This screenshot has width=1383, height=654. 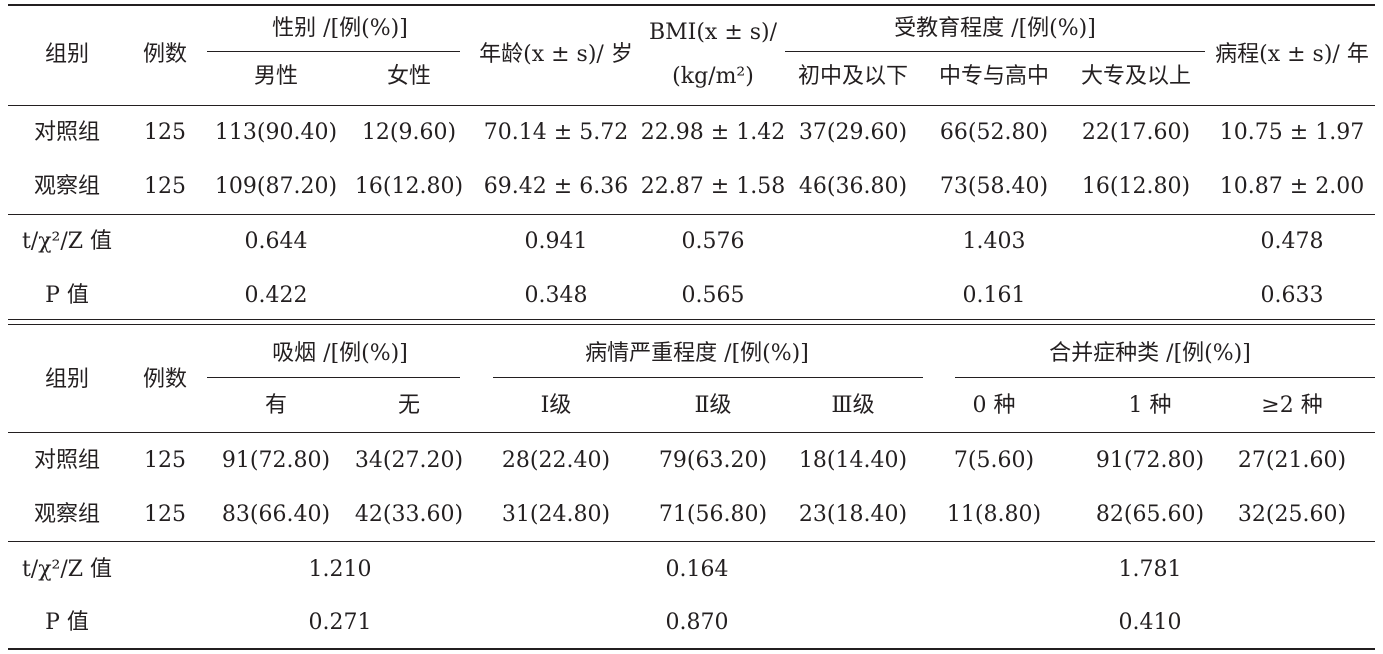 What do you see at coordinates (994, 460) in the screenshot?
I see `t2-row1-comorb0: 7(5.60)` at bounding box center [994, 460].